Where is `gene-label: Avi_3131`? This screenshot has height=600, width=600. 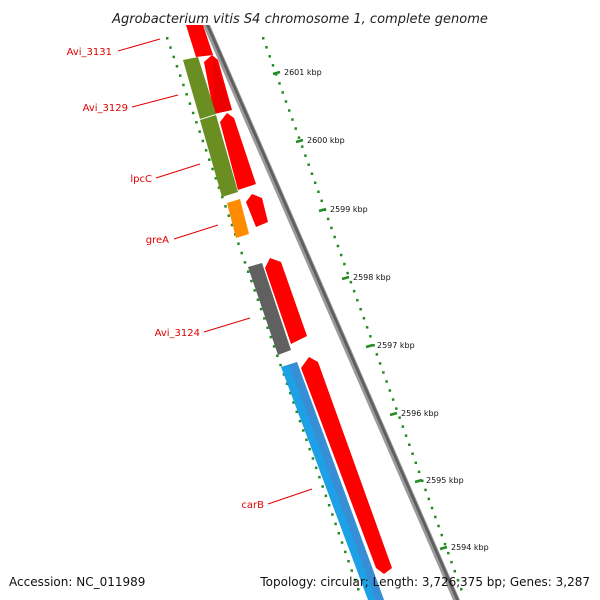 gene-label: Avi_3131 is located at coordinates (89, 52).